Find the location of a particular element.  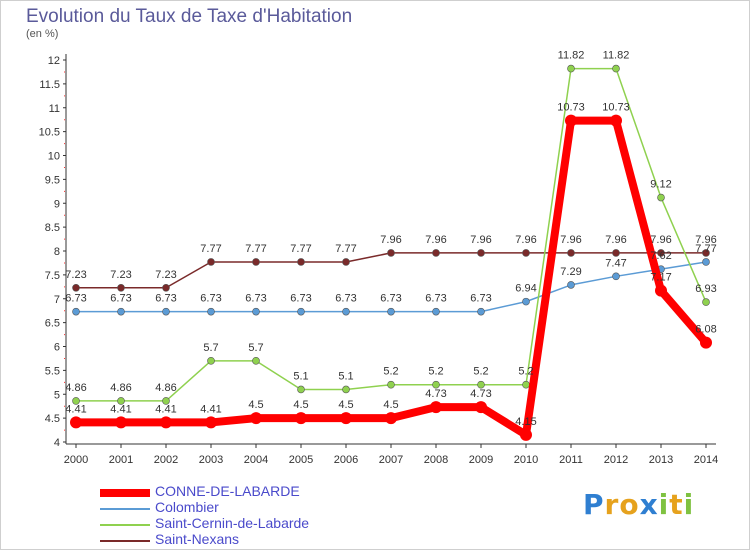

legend-item: CONNE-DE-LABARDE is located at coordinates (250, 492).